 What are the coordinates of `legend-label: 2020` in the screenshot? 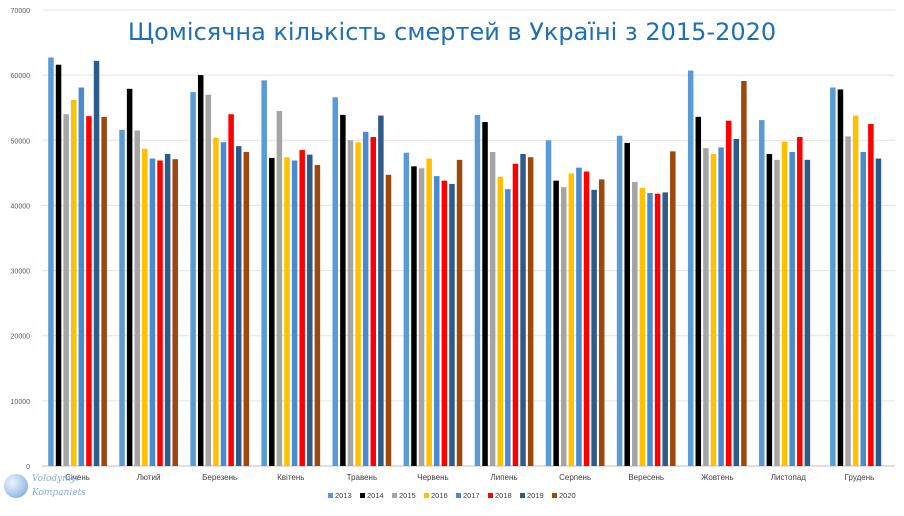 It's located at (567, 495).